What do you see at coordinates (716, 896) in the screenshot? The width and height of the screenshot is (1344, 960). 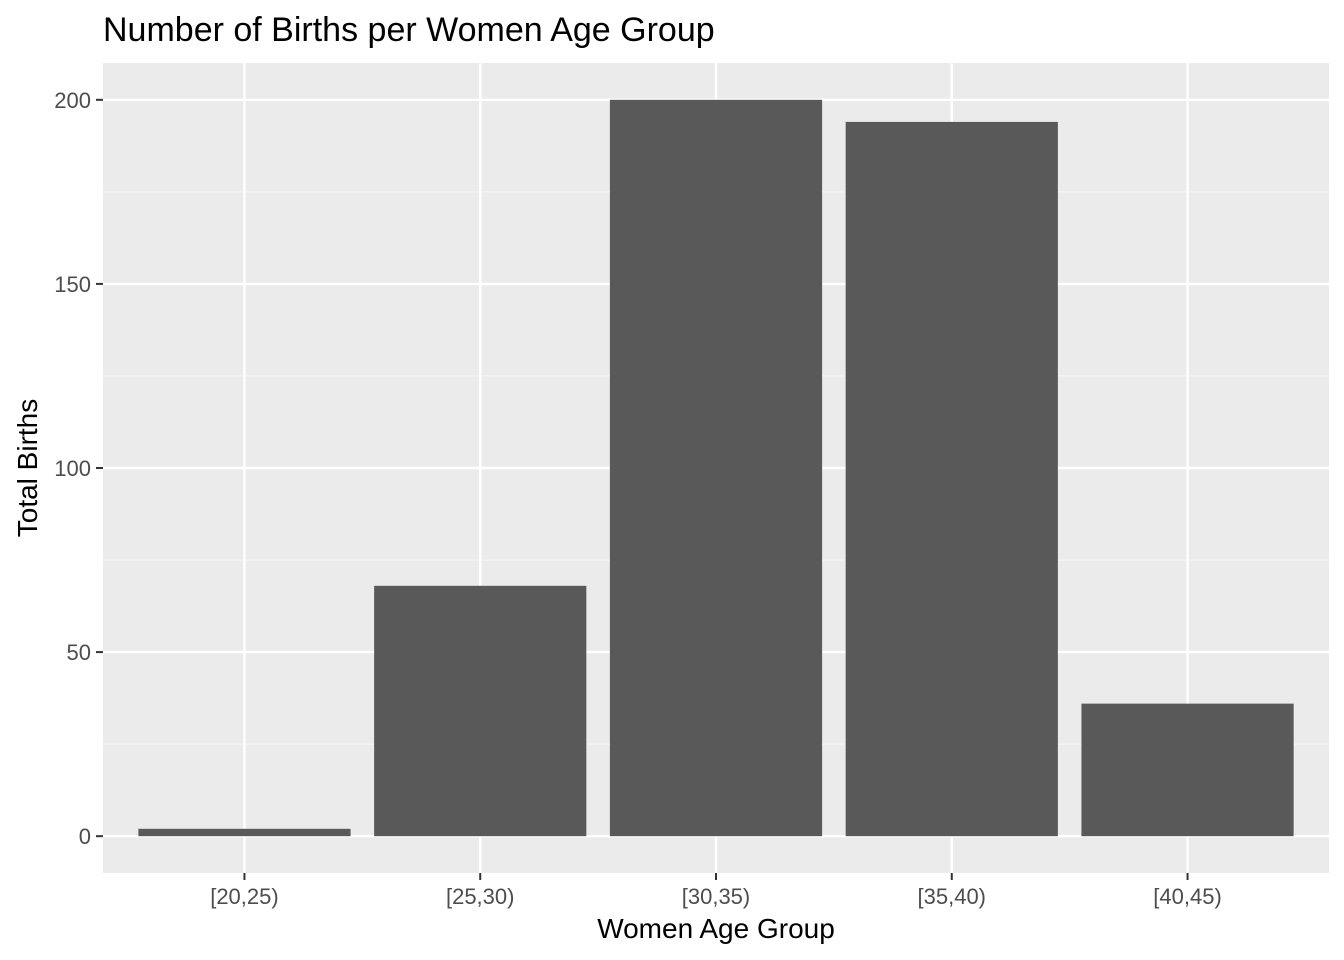 I see `x-tick-label: [30,35)` at bounding box center [716, 896].